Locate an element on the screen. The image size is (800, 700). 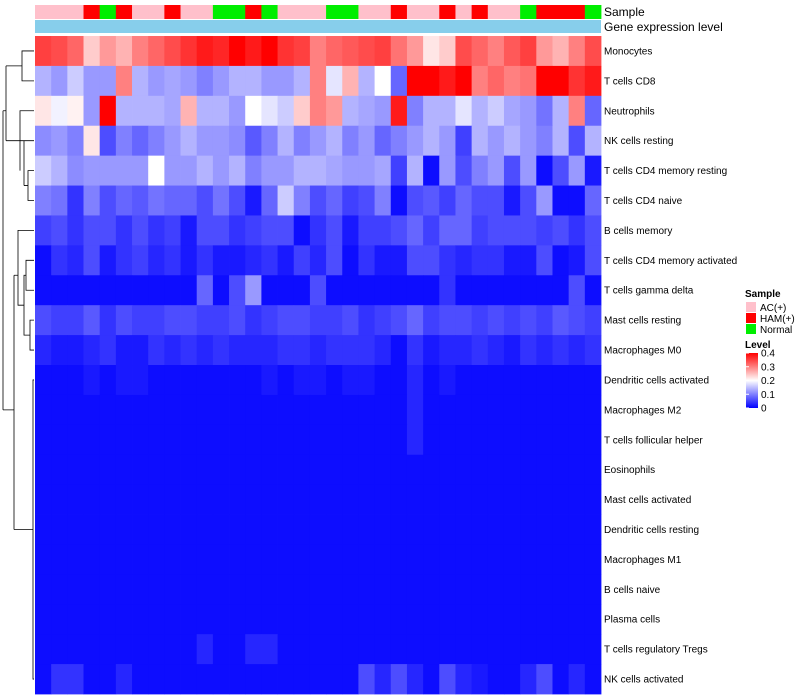
sample-track-label: Sample is located at coordinates (624, 12).